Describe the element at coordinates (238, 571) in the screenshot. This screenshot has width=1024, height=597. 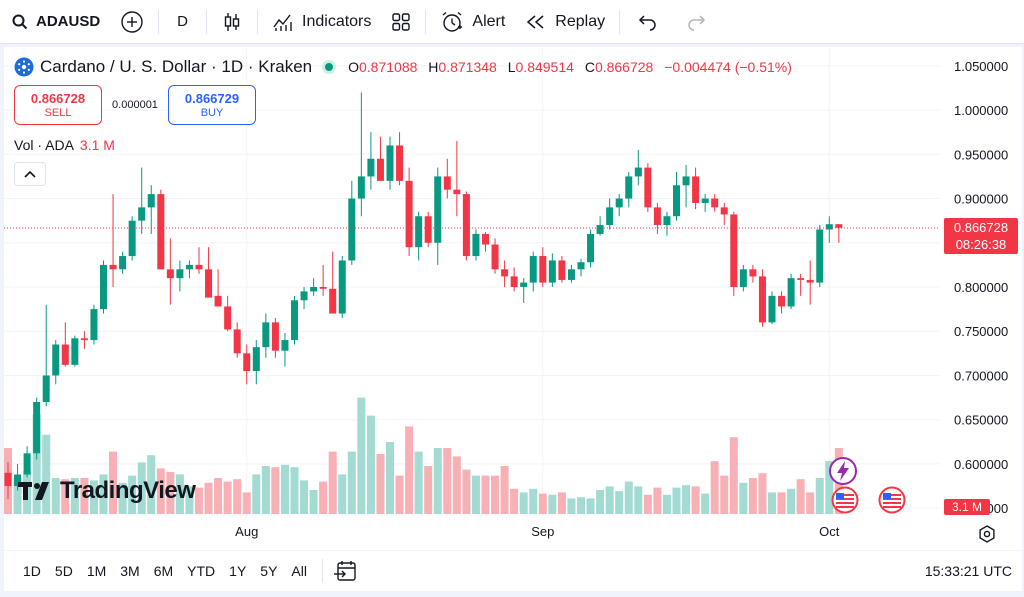
I see `range-1y: 1Y` at that location.